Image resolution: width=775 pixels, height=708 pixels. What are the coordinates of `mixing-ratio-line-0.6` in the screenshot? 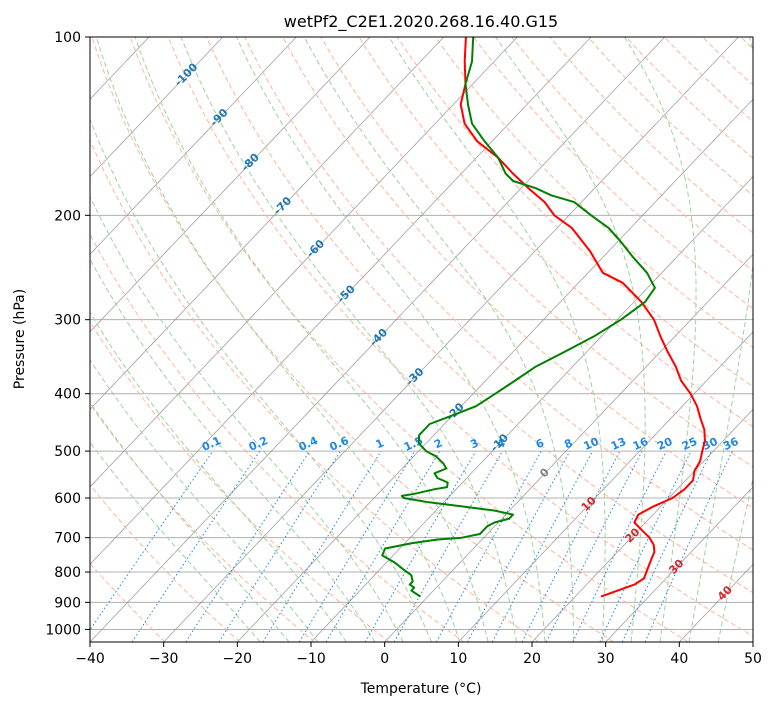 It's located at (279, 546).